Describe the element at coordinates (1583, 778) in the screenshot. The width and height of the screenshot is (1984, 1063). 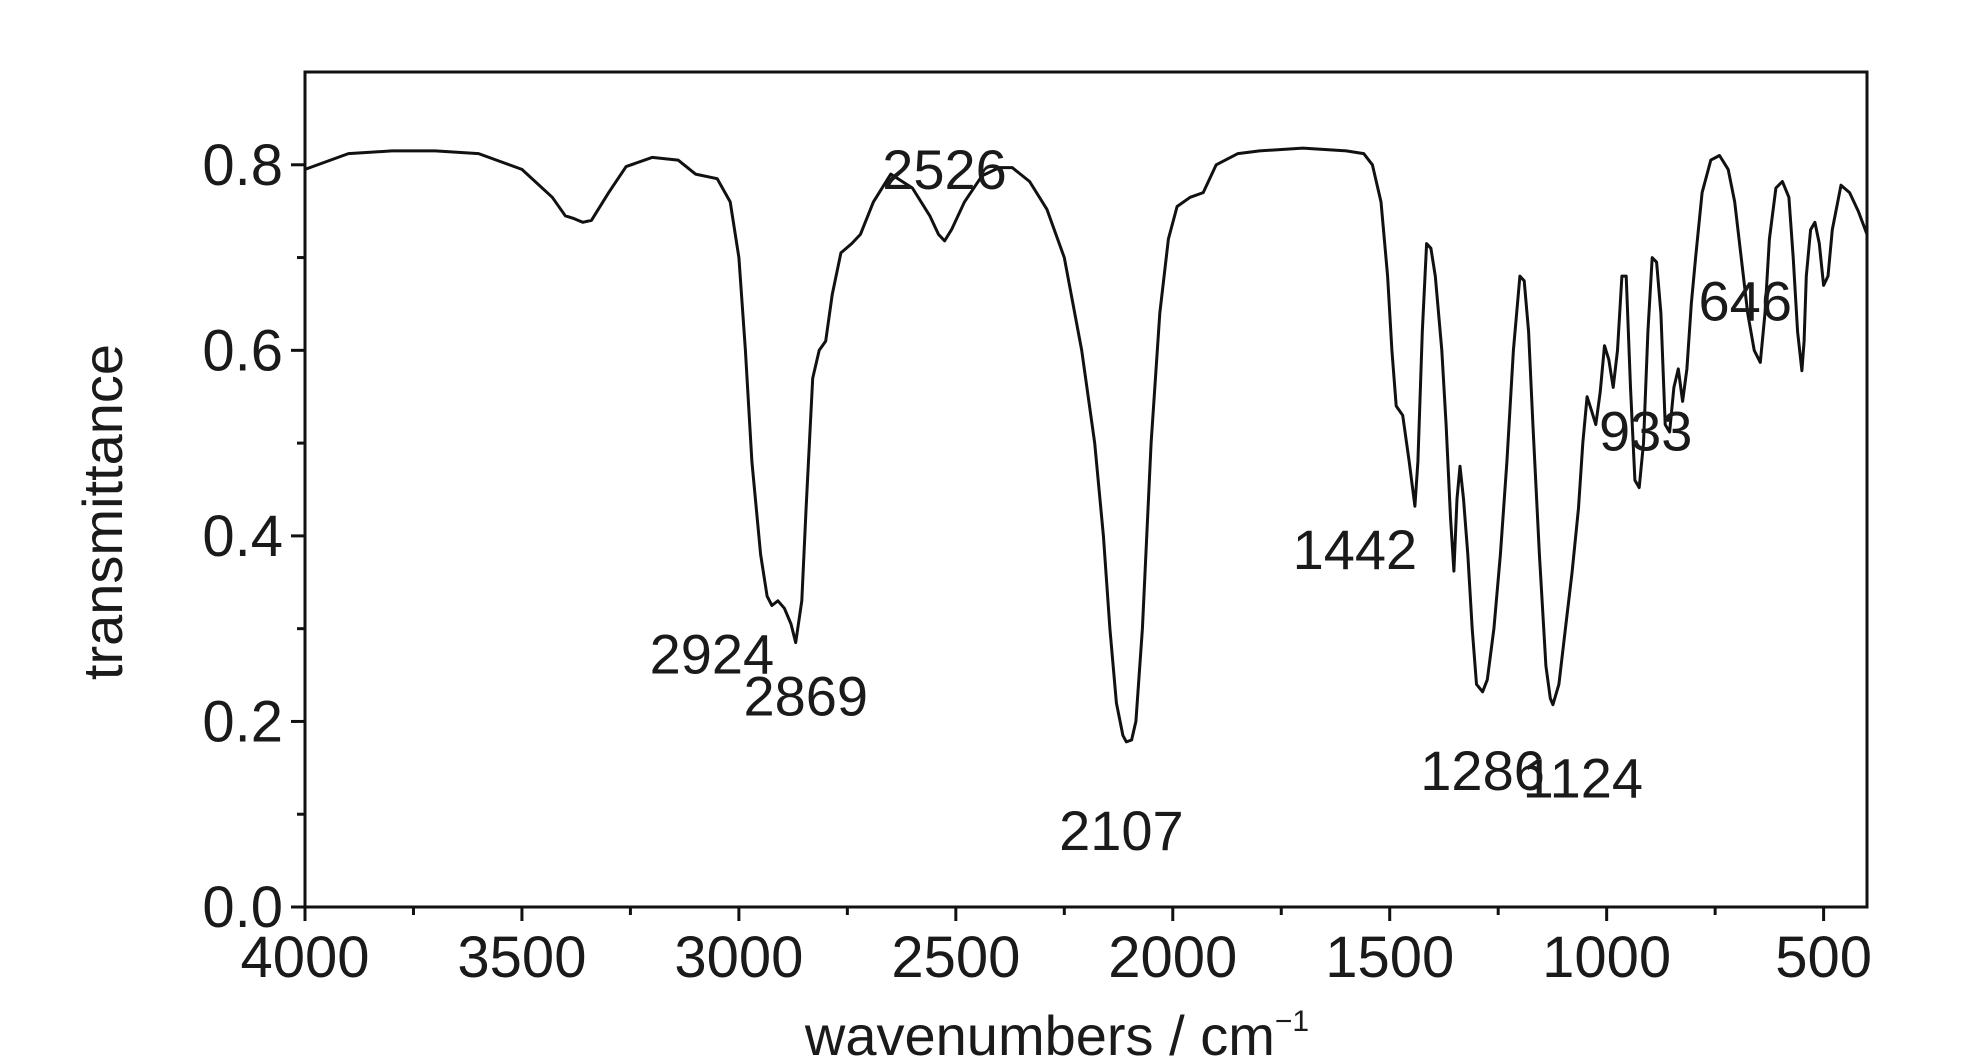
I see `peak-label: 1124` at that location.